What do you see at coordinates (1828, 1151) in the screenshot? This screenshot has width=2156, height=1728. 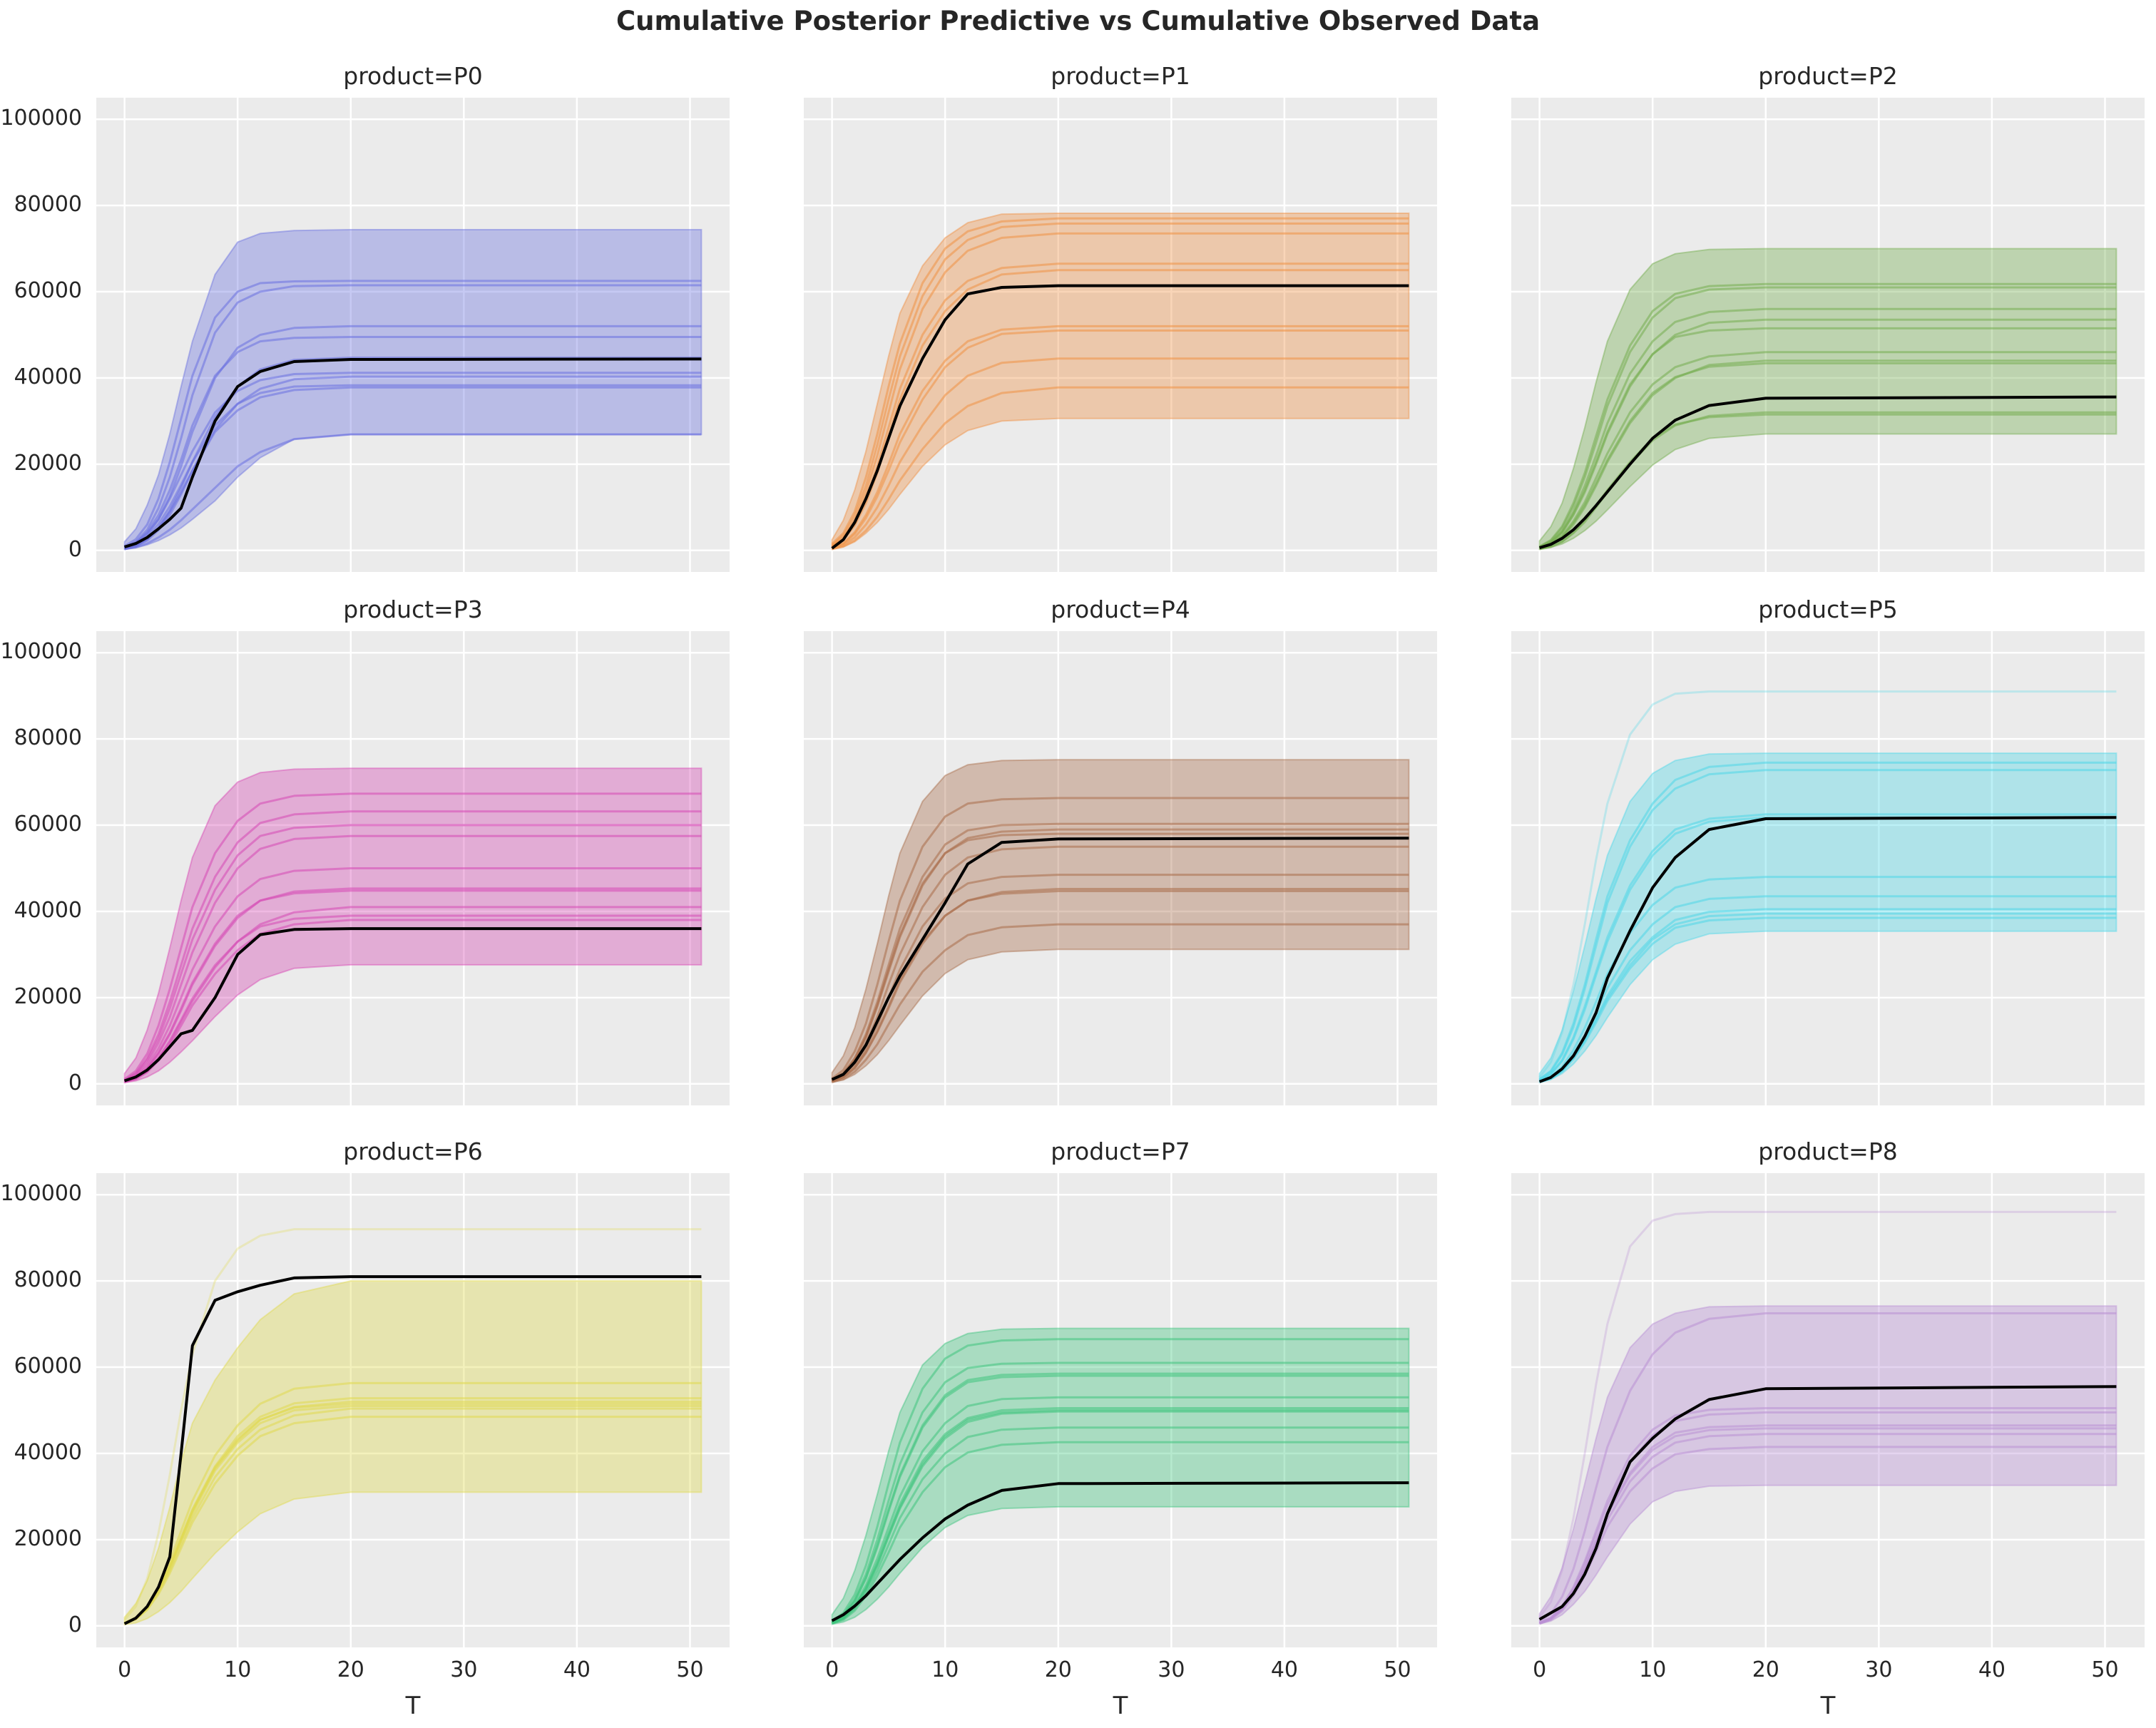 I see `subplot-title-P8: product=P8` at bounding box center [1828, 1151].